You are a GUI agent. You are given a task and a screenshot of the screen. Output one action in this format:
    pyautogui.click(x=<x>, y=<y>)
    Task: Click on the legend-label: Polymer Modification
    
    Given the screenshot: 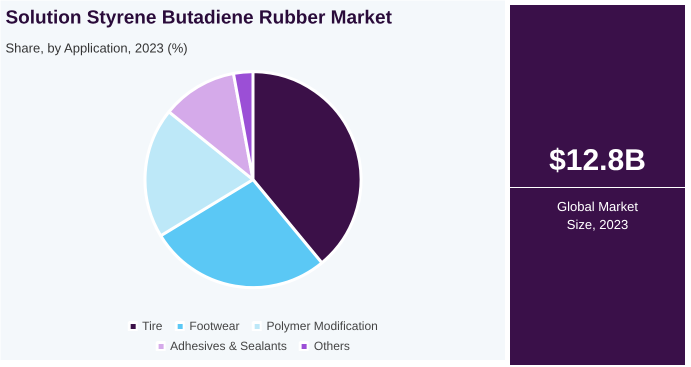 What is the action you would take?
    pyautogui.click(x=322, y=326)
    